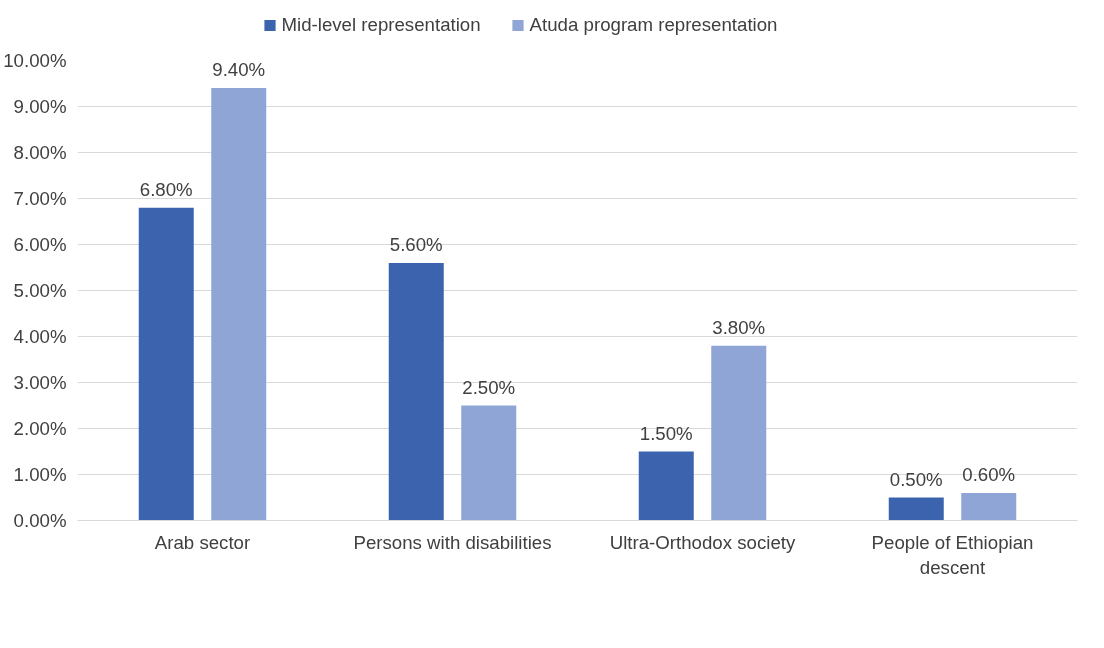 This screenshot has height=648, width=1104. I want to click on legend-label: Mid-level representation, so click(381, 25).